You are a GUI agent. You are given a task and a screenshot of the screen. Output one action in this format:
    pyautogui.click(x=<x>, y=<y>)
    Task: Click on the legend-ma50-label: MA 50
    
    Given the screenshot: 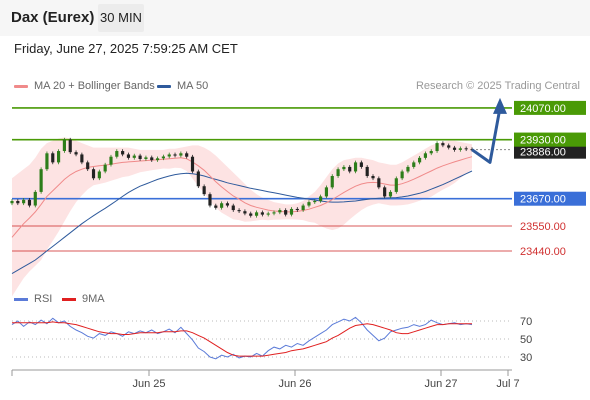 What is the action you would take?
    pyautogui.click(x=193, y=86)
    